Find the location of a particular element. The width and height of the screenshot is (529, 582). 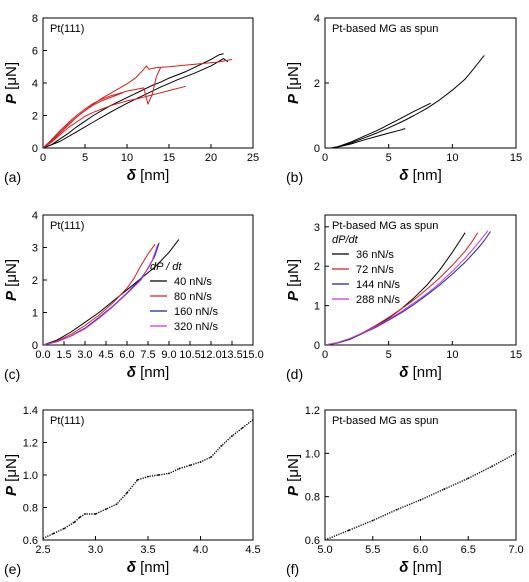

legend: dP/dt 36 nN/s 72 nN/s 144 nN/s 288 nN/s is located at coordinates (366, 270).